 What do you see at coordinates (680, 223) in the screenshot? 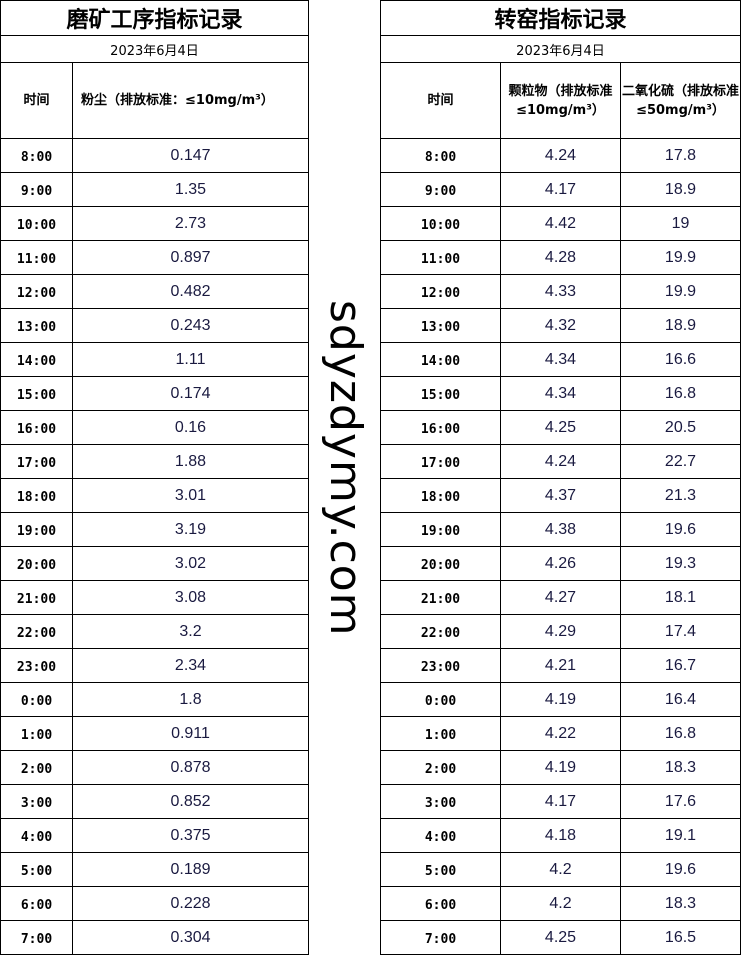
I see `value-cell: 19` at bounding box center [680, 223].